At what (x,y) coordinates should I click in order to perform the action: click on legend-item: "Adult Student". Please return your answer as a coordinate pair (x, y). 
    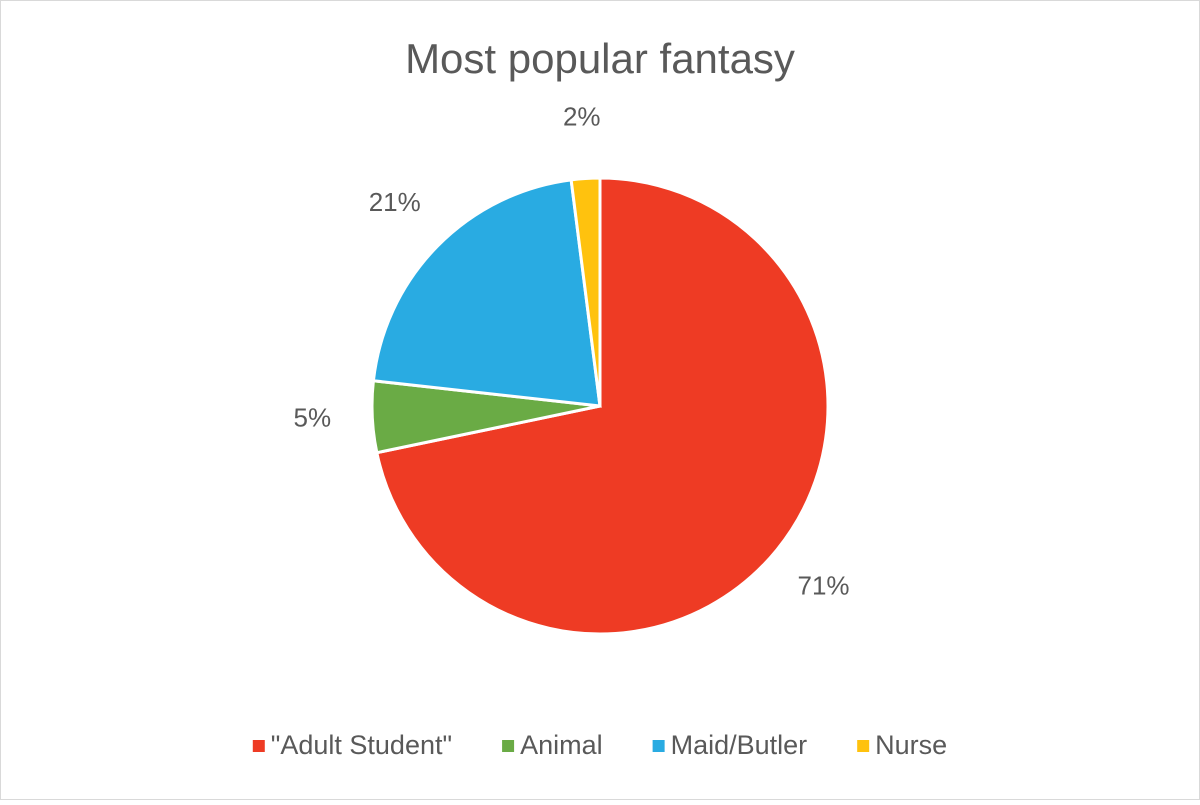
    Looking at the image, I should click on (352, 745).